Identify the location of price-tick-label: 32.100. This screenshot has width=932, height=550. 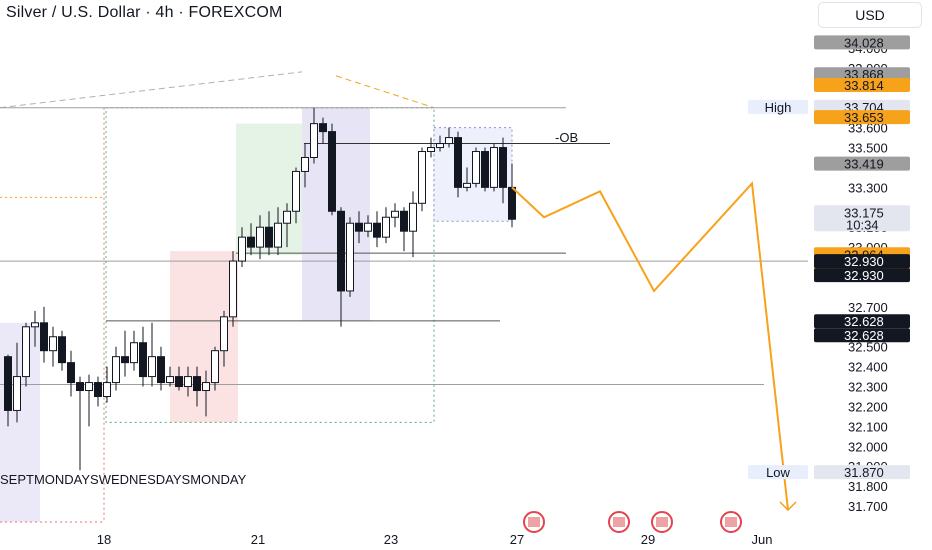
(868, 426).